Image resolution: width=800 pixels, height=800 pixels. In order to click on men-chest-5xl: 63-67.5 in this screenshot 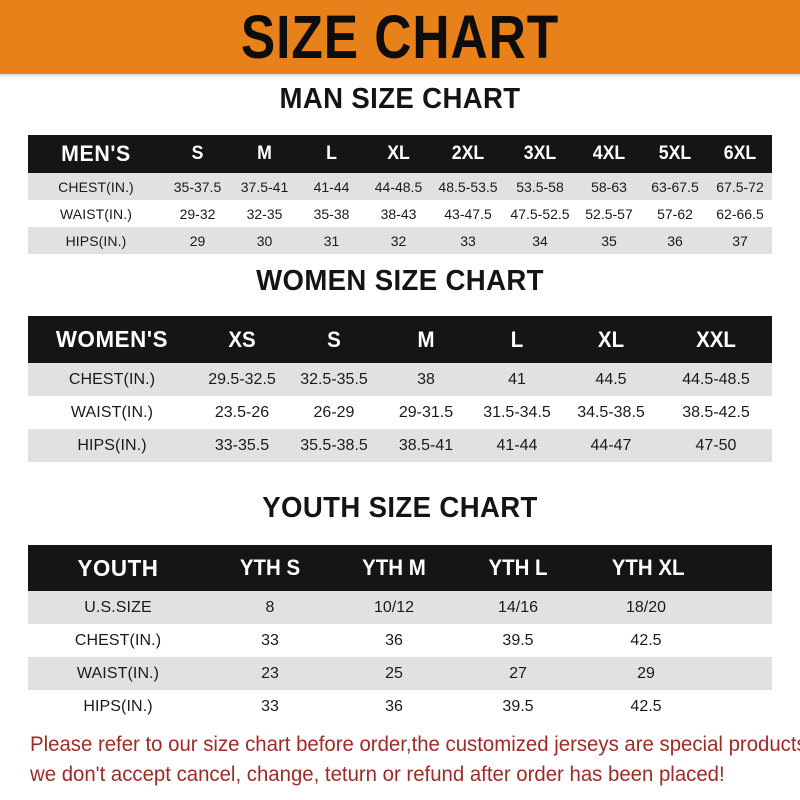, I will do `click(675, 186)`.